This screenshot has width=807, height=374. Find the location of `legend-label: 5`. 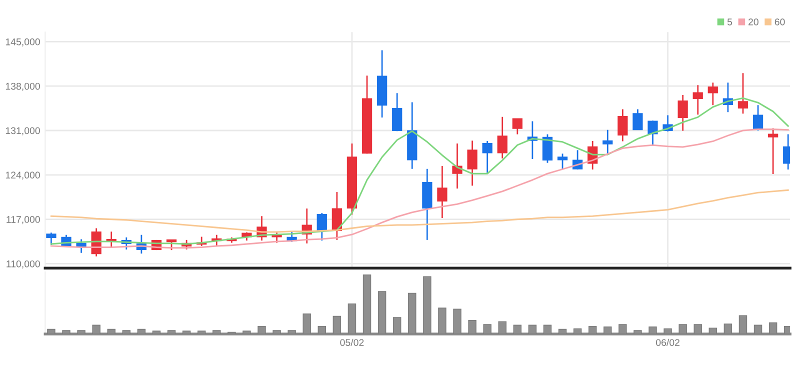

legend-label: 5 is located at coordinates (729, 22).